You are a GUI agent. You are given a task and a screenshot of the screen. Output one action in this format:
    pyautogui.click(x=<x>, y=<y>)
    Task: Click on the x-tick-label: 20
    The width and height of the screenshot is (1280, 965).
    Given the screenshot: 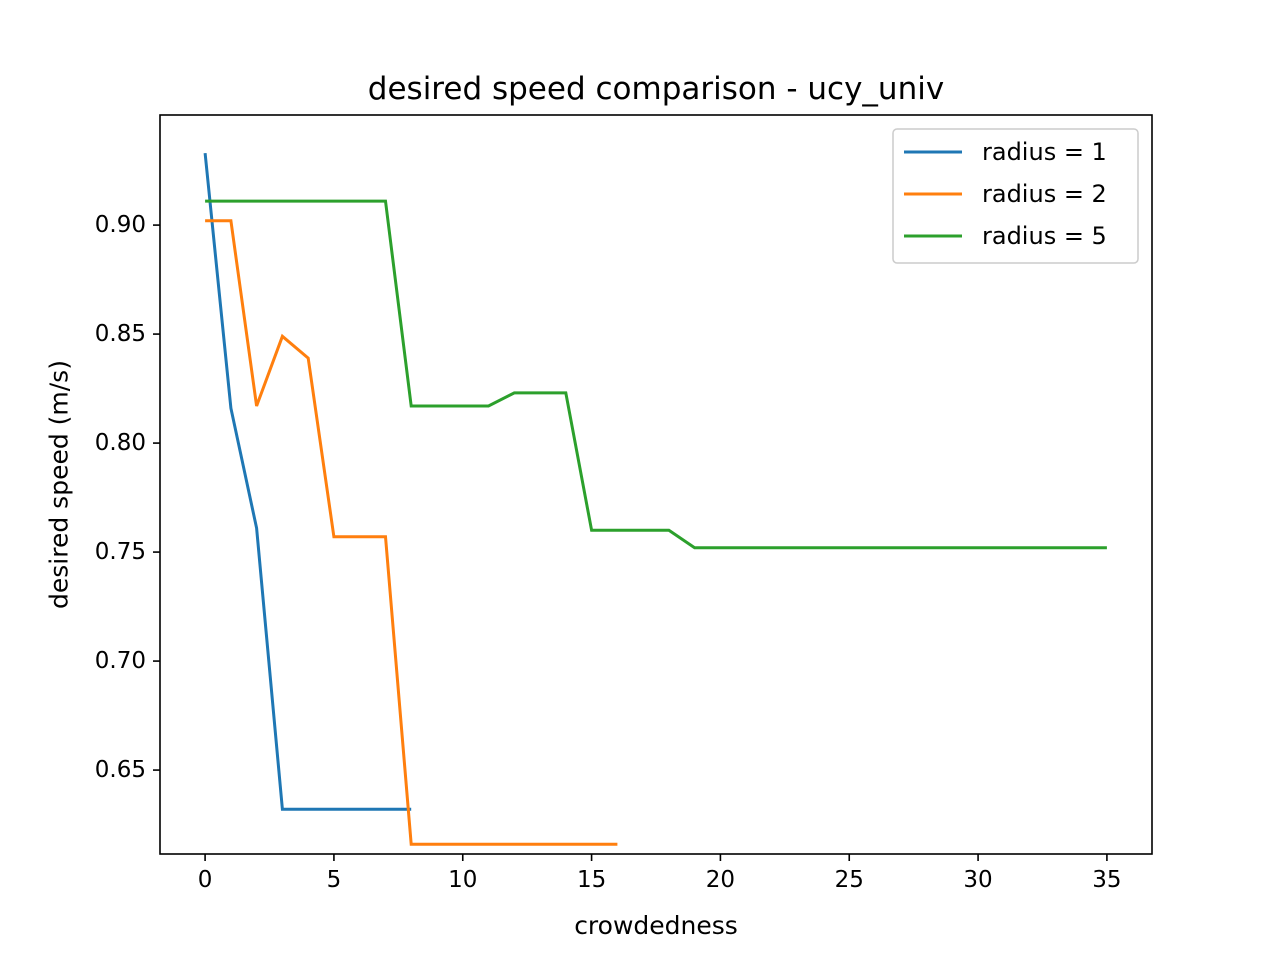 What is the action you would take?
    pyautogui.click(x=720, y=880)
    